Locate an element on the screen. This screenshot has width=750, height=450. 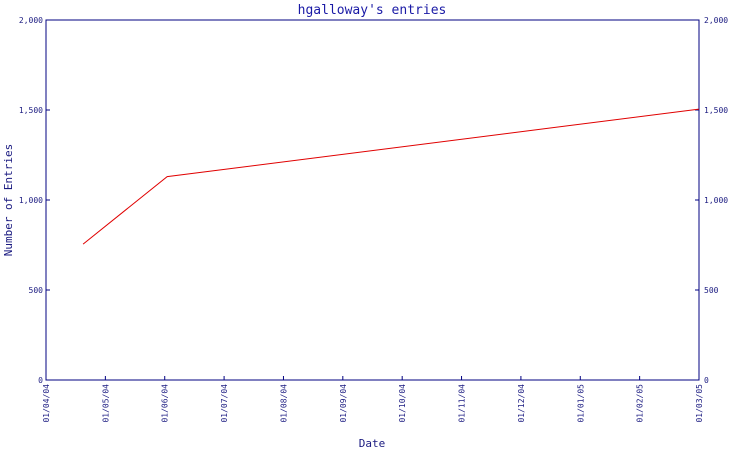
y-axis-left: 0 500 1,000 1,500 2,000 is located at coordinates (34, 200).